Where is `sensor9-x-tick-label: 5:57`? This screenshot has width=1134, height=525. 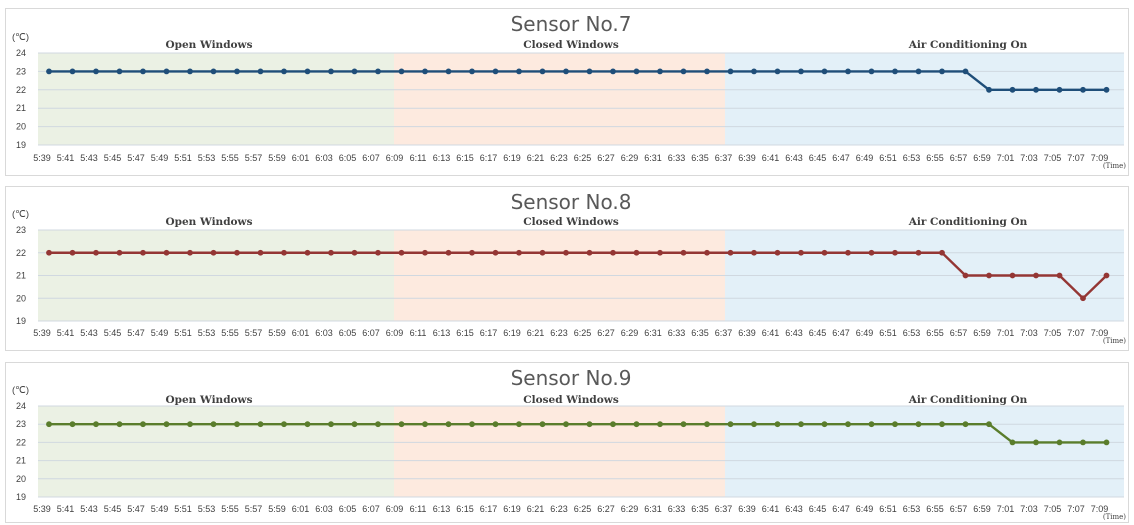
sensor9-x-tick-label: 5:57 is located at coordinates (254, 509).